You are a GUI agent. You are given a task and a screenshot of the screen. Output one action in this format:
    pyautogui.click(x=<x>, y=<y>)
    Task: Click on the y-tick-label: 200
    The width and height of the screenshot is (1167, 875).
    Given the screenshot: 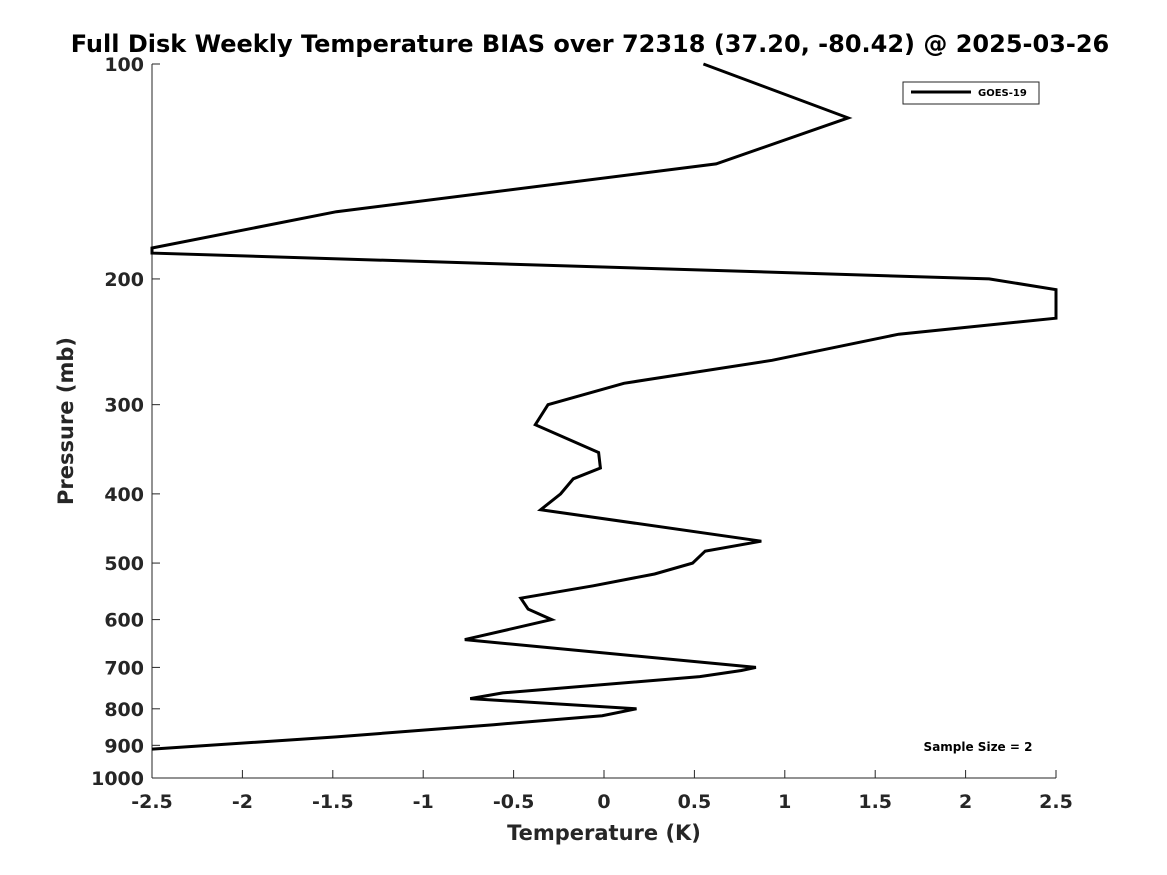 What is the action you would take?
    pyautogui.click(x=124, y=280)
    